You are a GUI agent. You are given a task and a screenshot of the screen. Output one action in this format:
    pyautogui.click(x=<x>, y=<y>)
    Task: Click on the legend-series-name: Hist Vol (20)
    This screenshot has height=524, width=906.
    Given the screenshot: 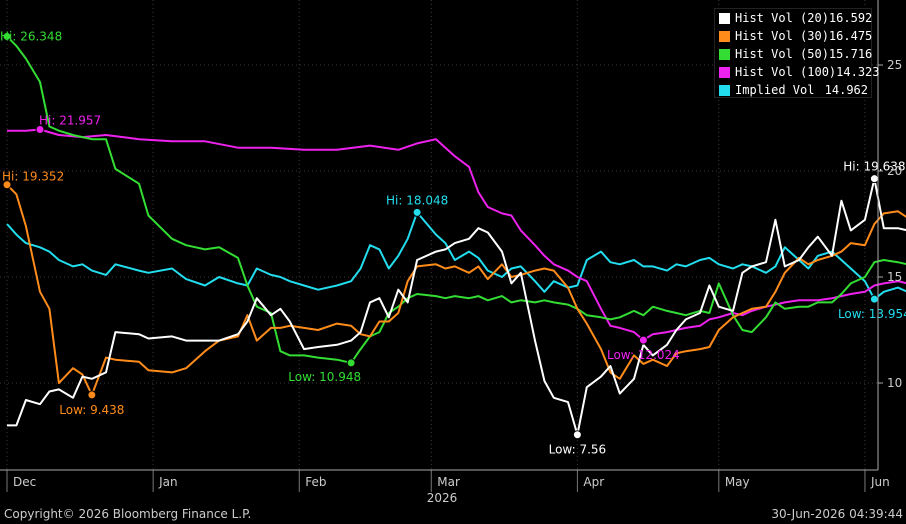 What is the action you would take?
    pyautogui.click(x=782, y=18)
    